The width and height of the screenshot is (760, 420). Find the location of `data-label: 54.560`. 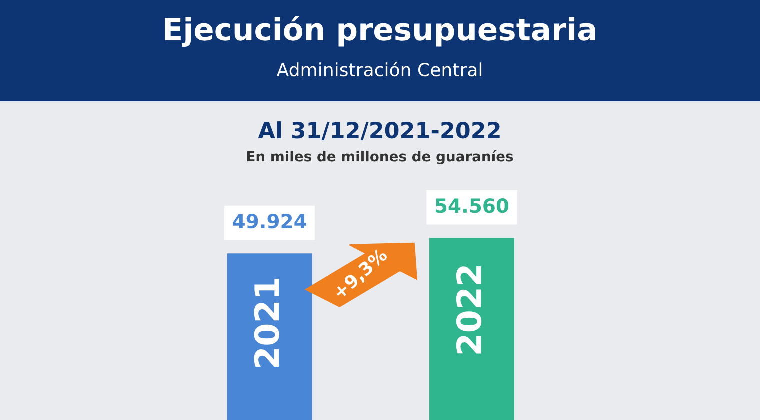

data-label: 54.560 is located at coordinates (472, 206).